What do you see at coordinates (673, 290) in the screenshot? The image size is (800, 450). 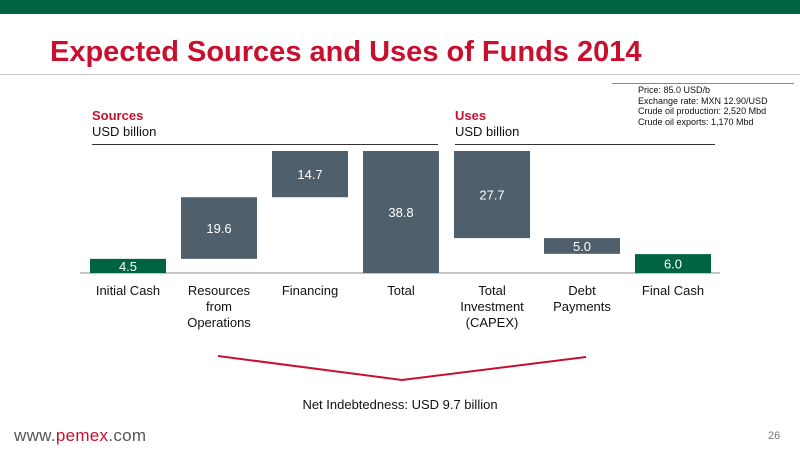 I see `category-label-7: Final Cash` at bounding box center [673, 290].